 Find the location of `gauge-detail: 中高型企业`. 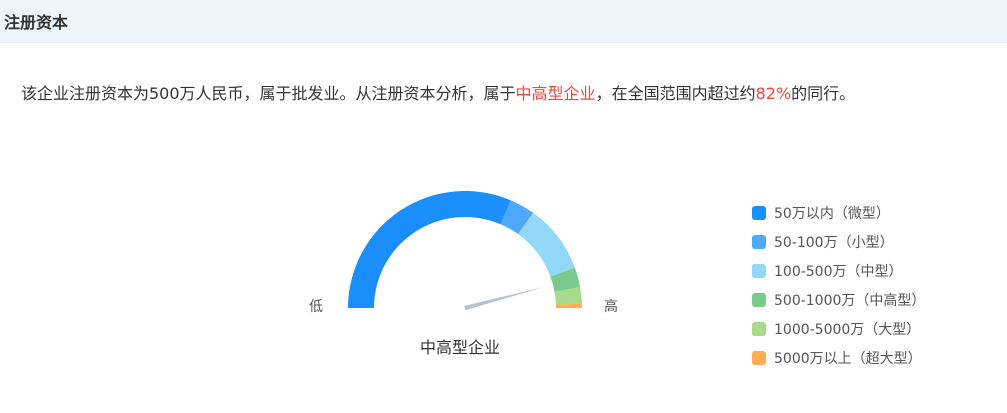

gauge-detail: 中高型企业 is located at coordinates (460, 347).